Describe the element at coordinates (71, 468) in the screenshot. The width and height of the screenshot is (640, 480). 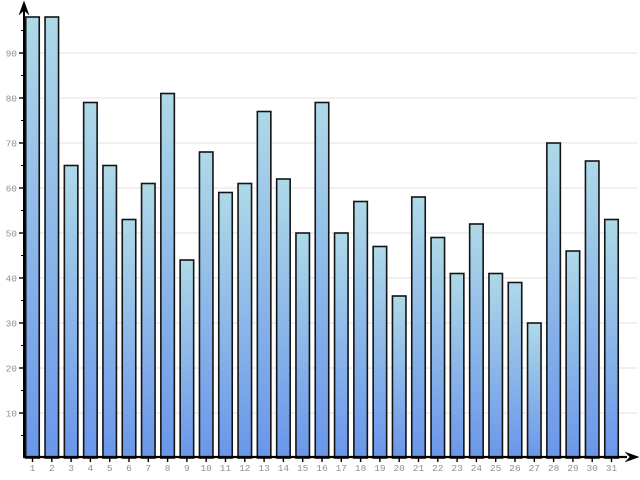
I see `x-tick-label: 3` at that location.